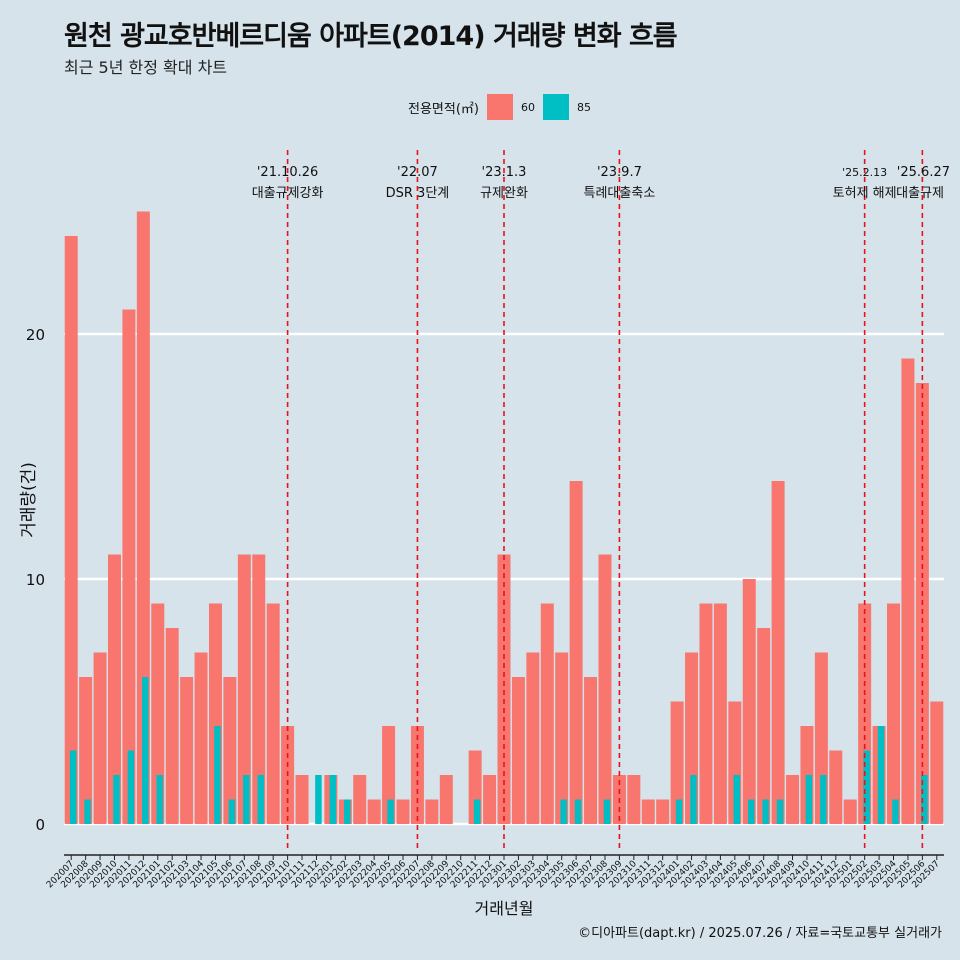 This screenshot has width=960, height=960. What do you see at coordinates (29, 500) in the screenshot?
I see `y-axis-title: 거래량(건)` at bounding box center [29, 500].